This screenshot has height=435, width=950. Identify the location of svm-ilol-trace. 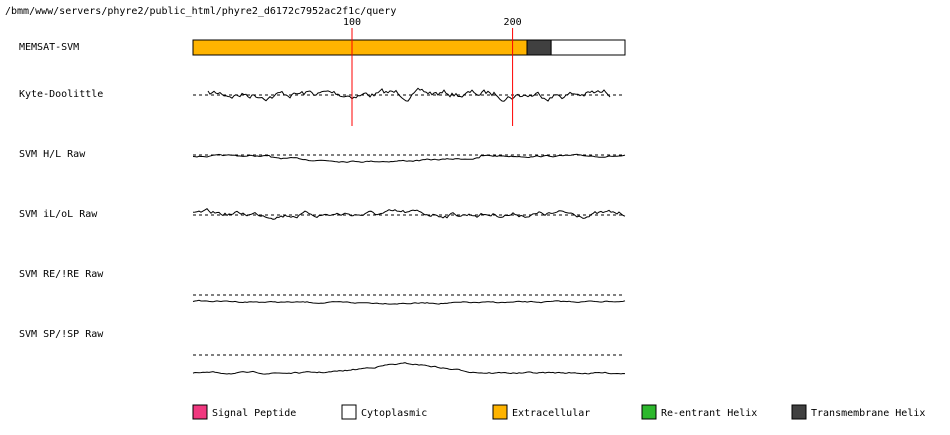
(409, 214).